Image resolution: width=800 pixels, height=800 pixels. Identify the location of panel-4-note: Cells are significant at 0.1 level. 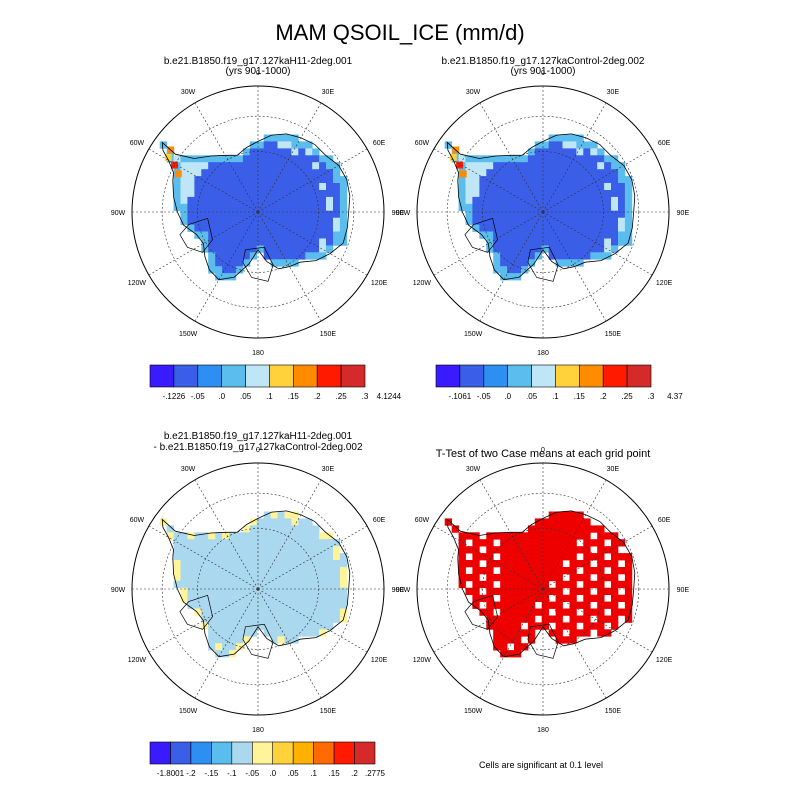
(541, 765).